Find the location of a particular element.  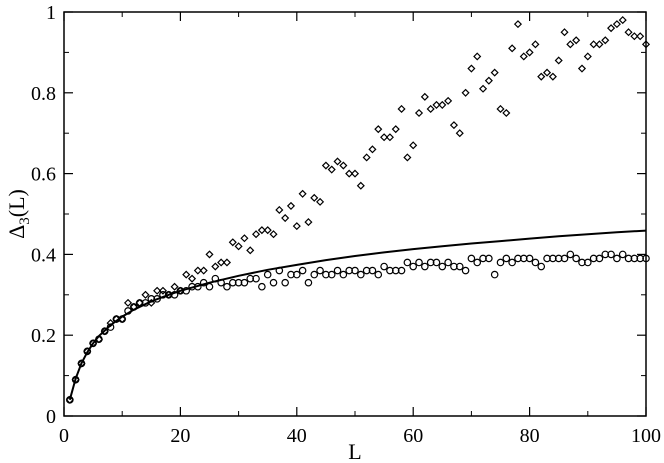

x-axis-title: L is located at coordinates (354, 451).